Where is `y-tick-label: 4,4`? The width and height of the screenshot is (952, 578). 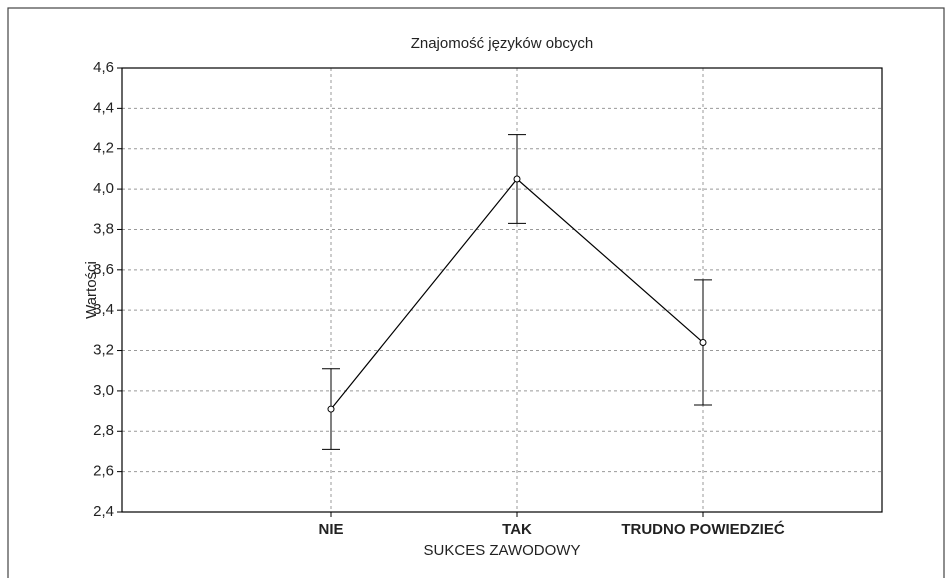
y-tick-label: 4,4 is located at coordinates (103, 107).